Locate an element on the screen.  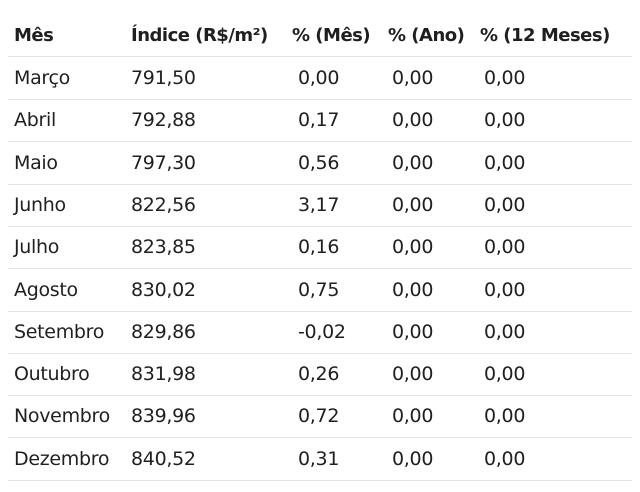
header-cell: % (Ano) is located at coordinates (426, 35).